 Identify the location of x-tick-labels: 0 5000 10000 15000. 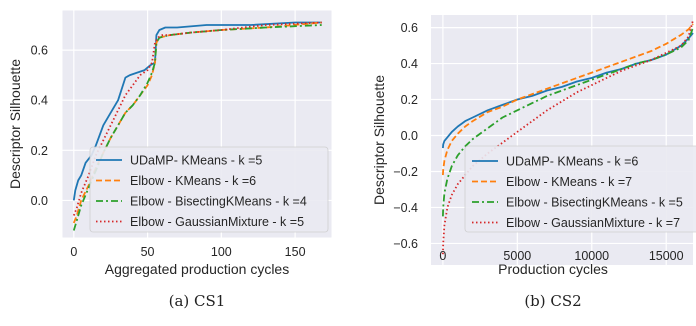
(561, 256).